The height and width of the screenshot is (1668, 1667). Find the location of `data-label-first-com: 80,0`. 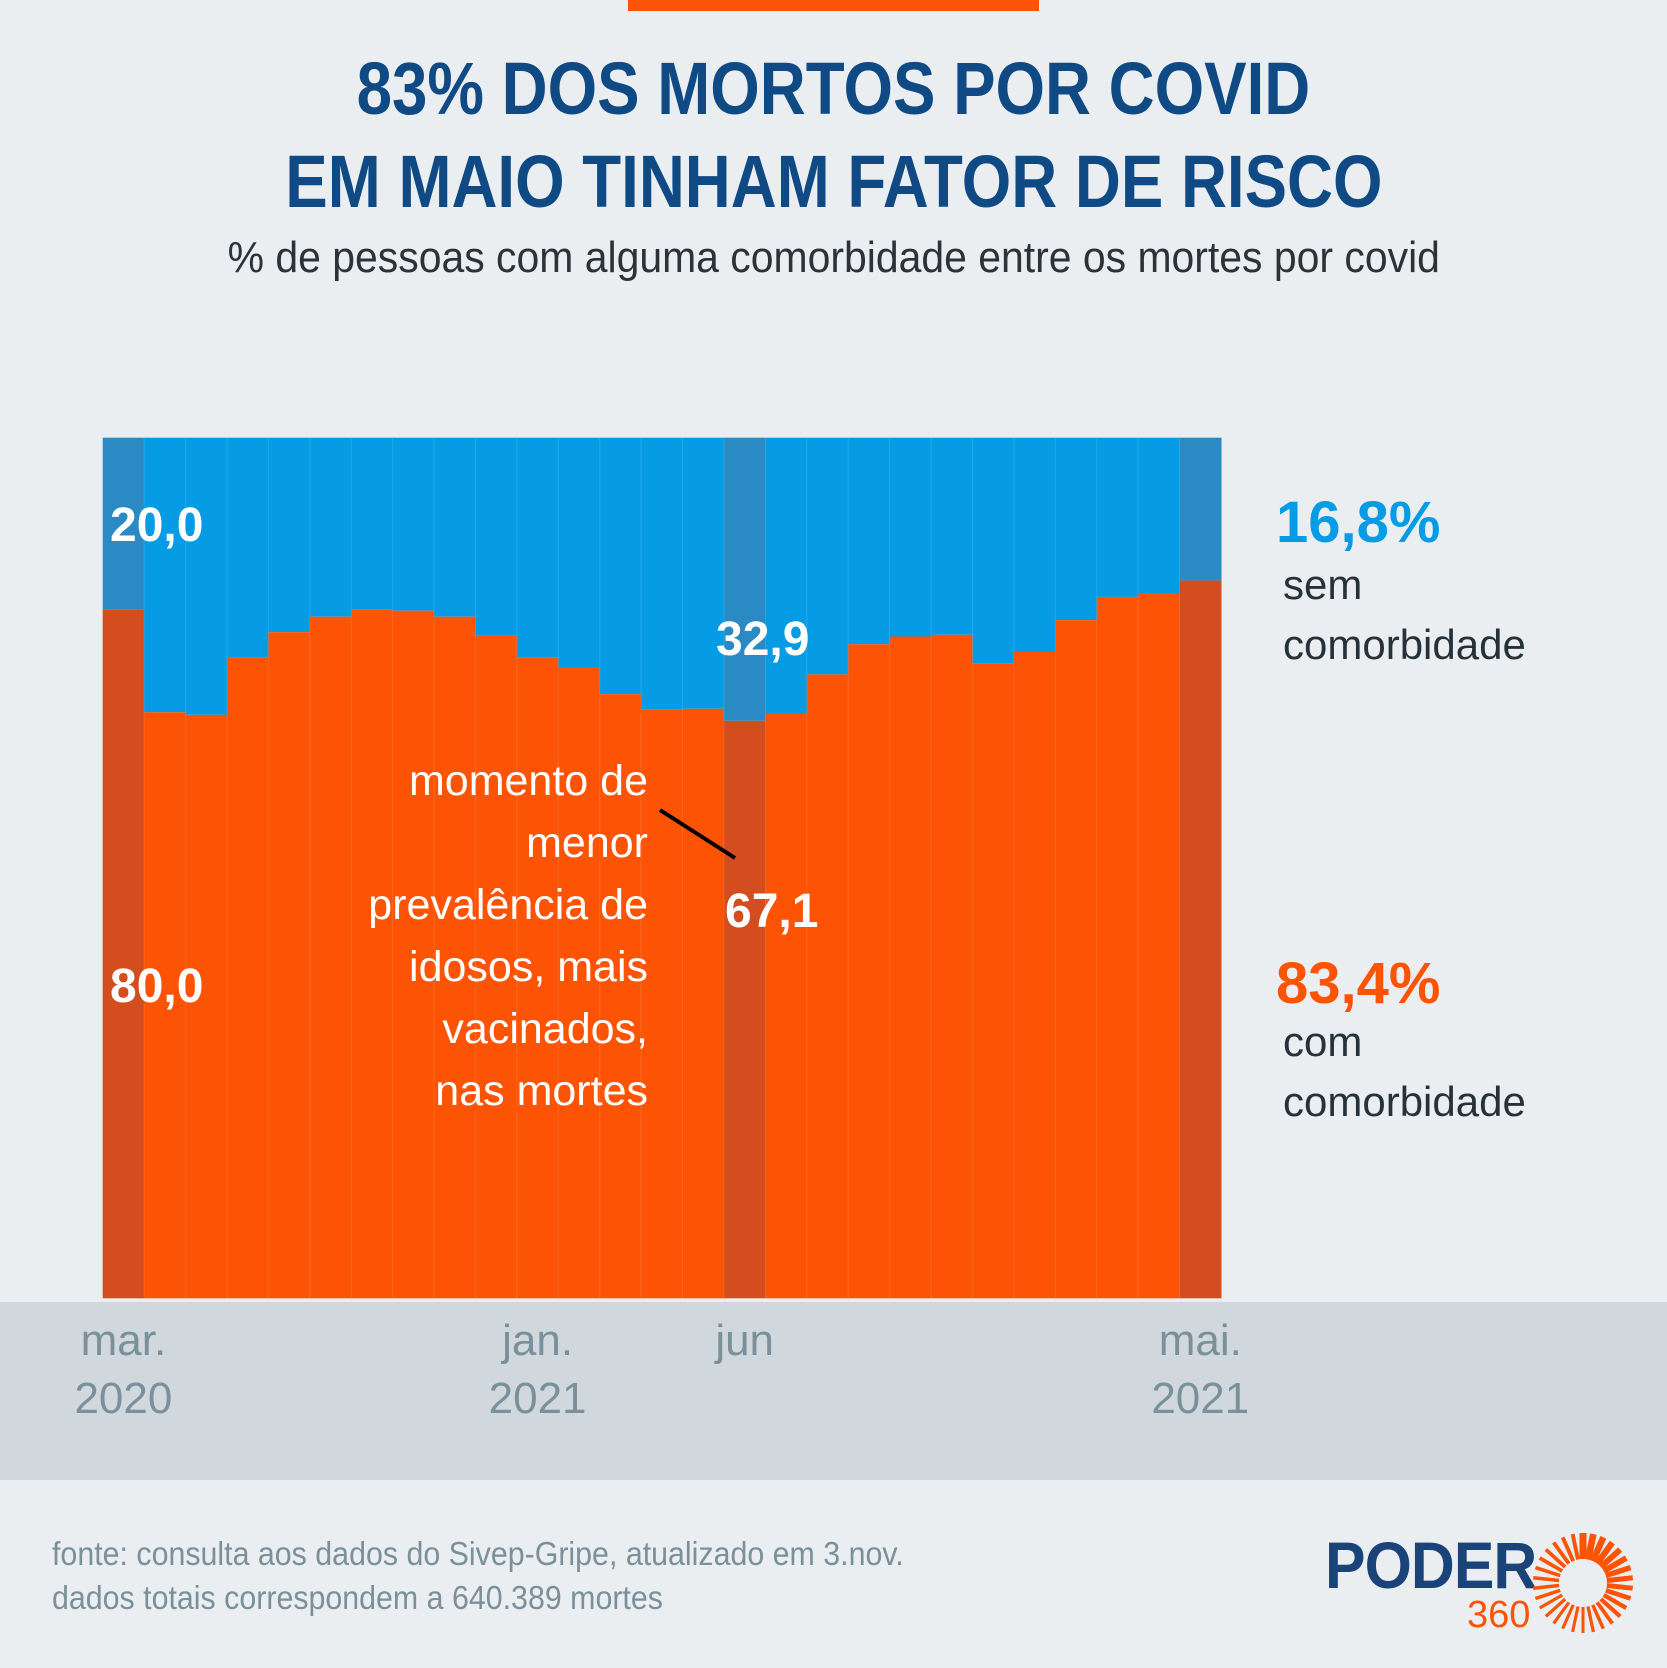

data-label-first-com: 80,0 is located at coordinates (157, 986).